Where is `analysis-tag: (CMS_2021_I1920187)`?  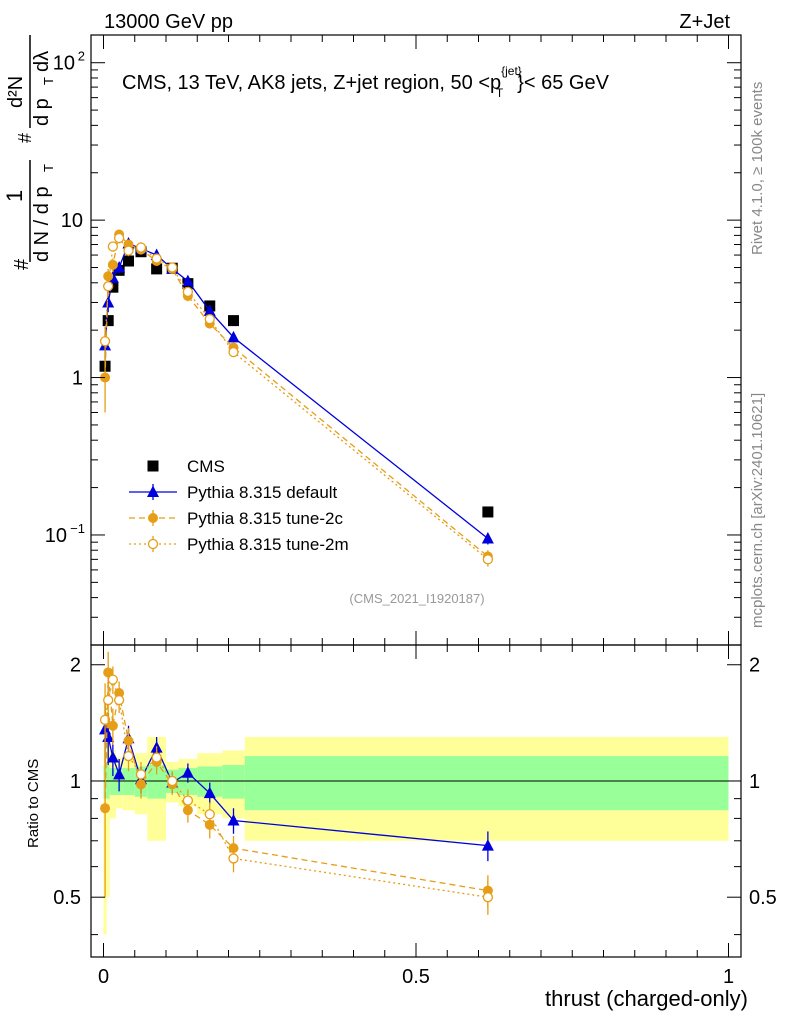 analysis-tag: (CMS_2021_I1920187) is located at coordinates (416, 598).